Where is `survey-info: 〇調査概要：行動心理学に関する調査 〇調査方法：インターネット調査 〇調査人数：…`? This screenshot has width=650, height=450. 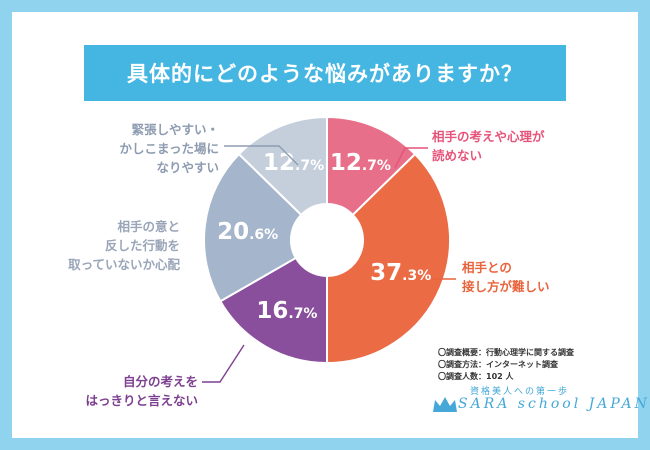
survey-info: 〇調査概要：行動心理学に関する調査 〇調査方法：インターネット調査 〇調査人数：… is located at coordinates (538, 365).